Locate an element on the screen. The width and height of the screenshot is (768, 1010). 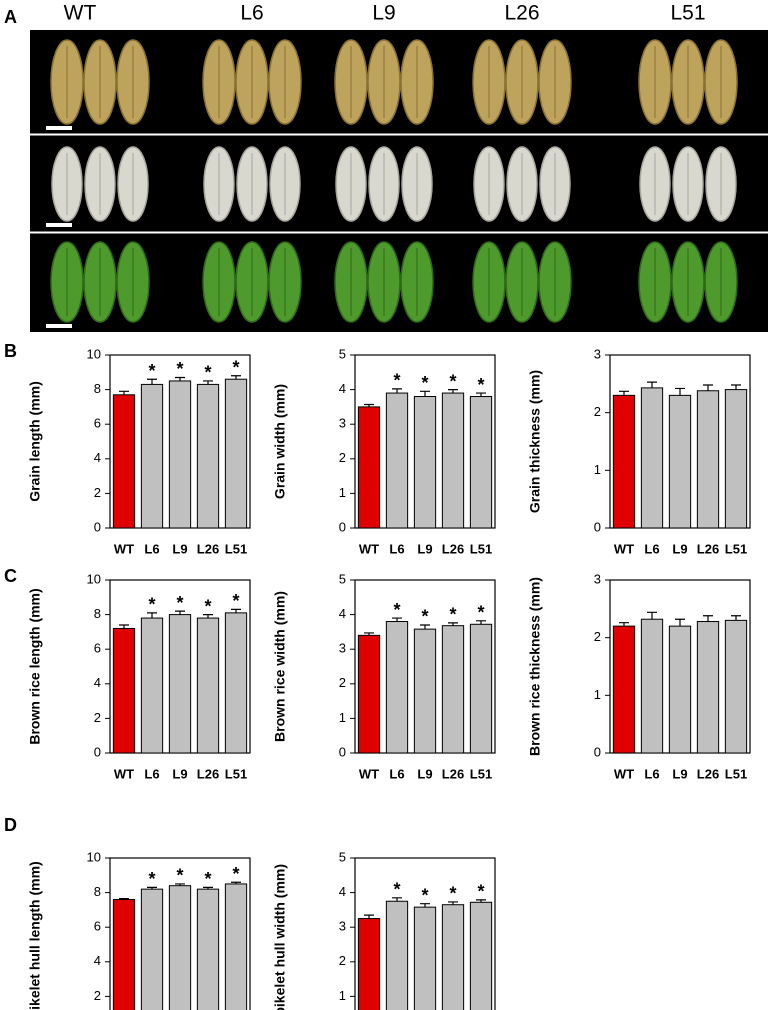
y-axis-label: Grain width (mm) is located at coordinates (280, 441).